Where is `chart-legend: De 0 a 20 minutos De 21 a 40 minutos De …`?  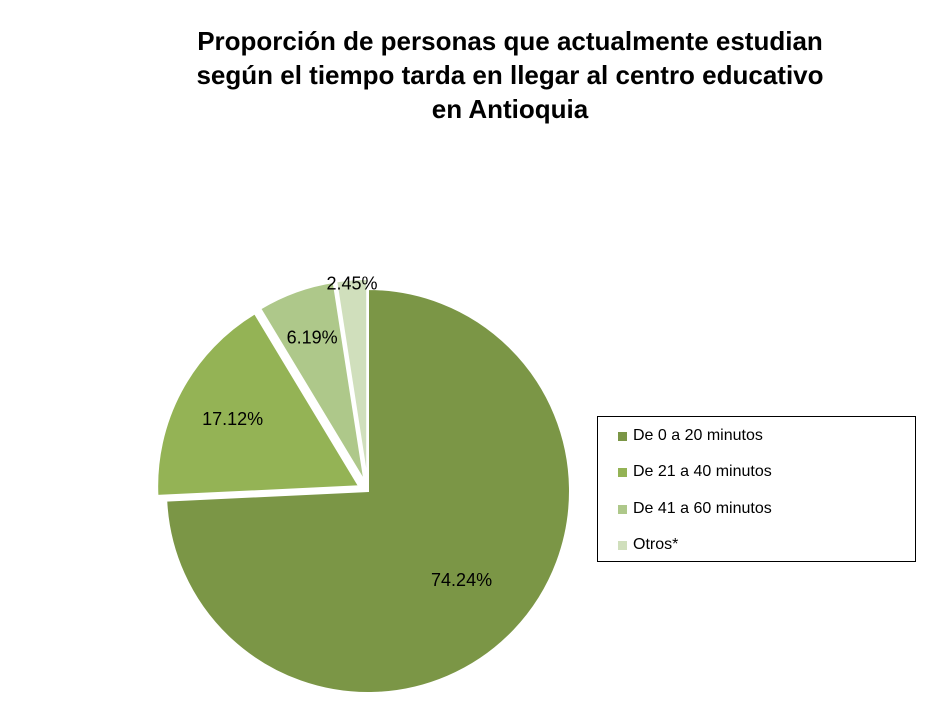 chart-legend: De 0 a 20 minutos De 21 a 40 minutos De … is located at coordinates (756, 489).